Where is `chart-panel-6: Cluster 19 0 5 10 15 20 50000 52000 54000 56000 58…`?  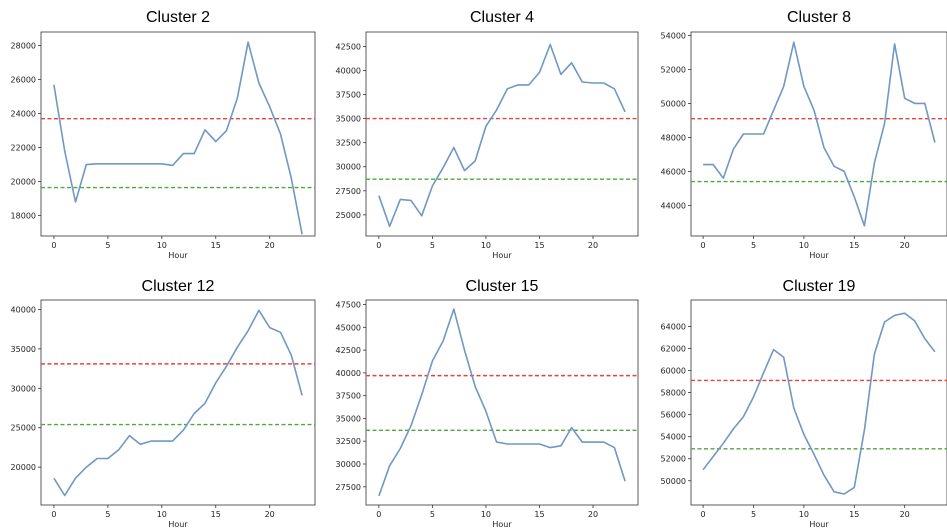
chart-panel-6: Cluster 19 0 5 10 15 20 50000 52000 54000 56000 58… is located at coordinates (804, 403).